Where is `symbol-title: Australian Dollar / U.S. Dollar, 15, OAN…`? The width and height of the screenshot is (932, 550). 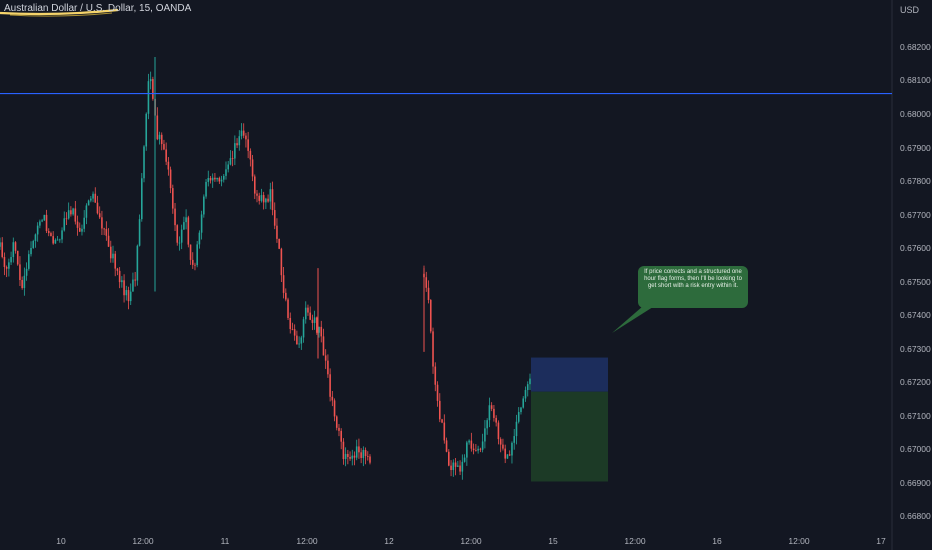 symbol-title: Australian Dollar / U.S. Dollar, 15, OAN… is located at coordinates (98, 8).